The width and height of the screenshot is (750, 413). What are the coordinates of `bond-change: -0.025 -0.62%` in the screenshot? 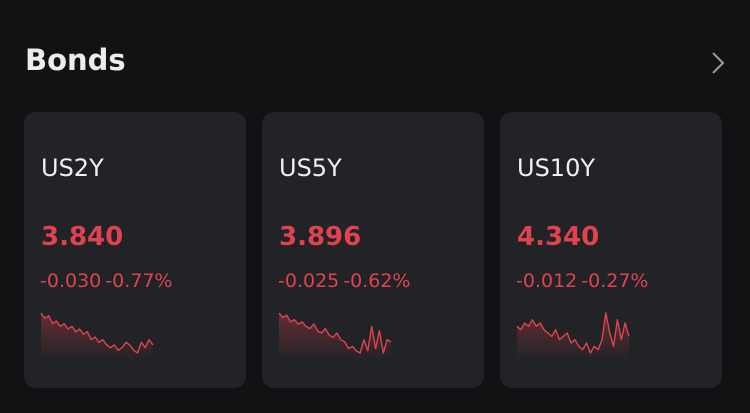 It's located at (346, 281).